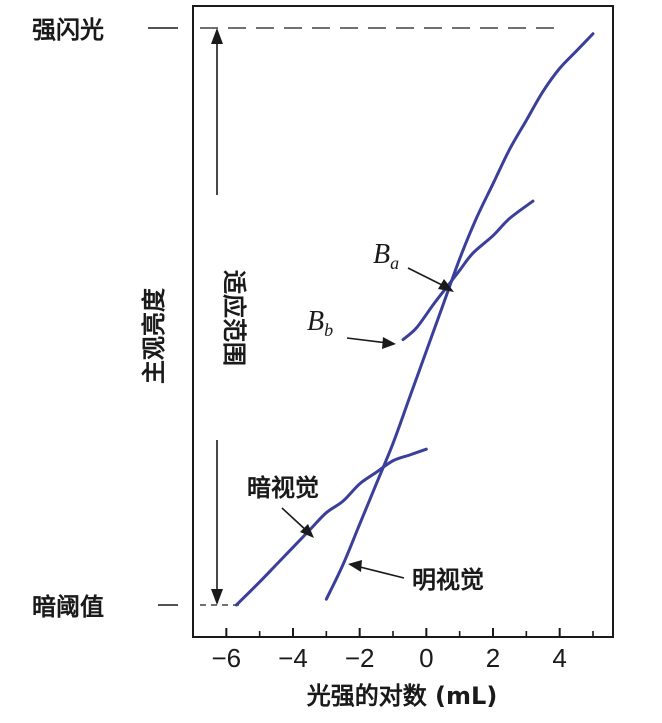 The width and height of the screenshot is (662, 723). I want to click on annotation-ba: Ba, so click(386, 256).